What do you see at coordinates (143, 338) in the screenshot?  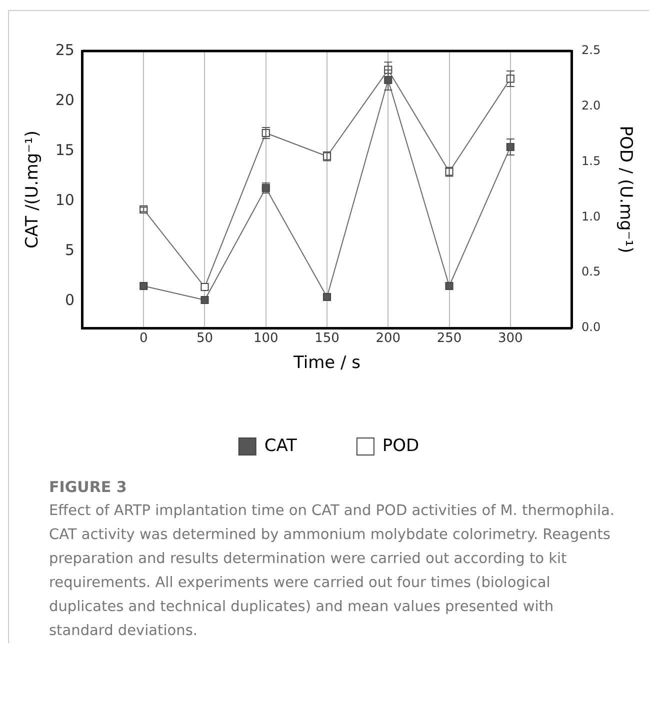 I see `x-tick-label: 0` at bounding box center [143, 338].